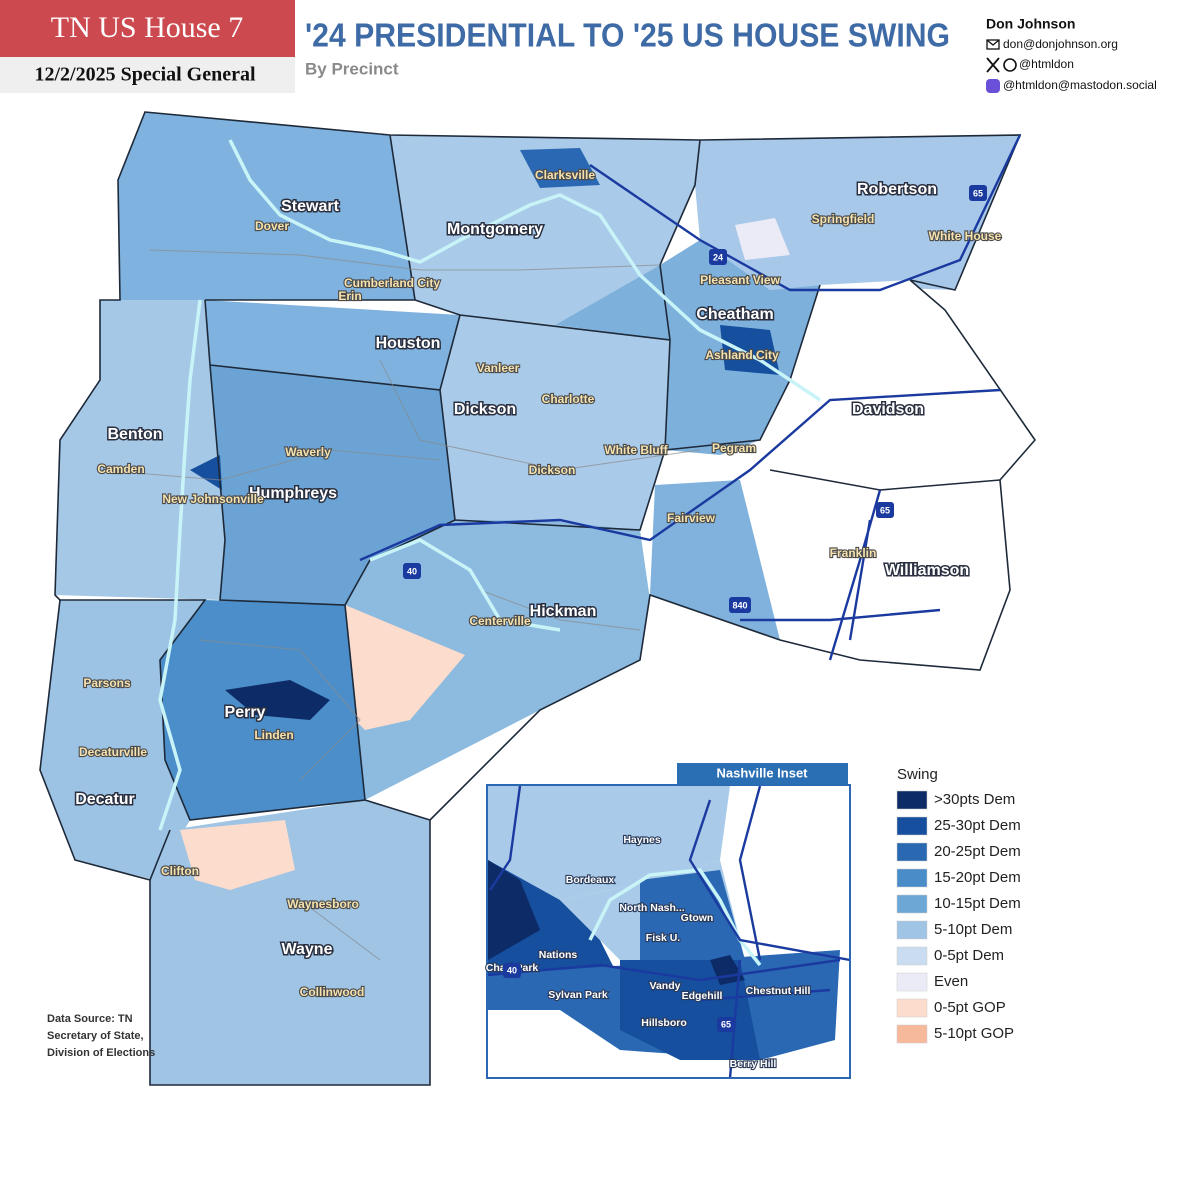  Describe the element at coordinates (273, 735) in the screenshot. I see `city-label: Linden` at that location.